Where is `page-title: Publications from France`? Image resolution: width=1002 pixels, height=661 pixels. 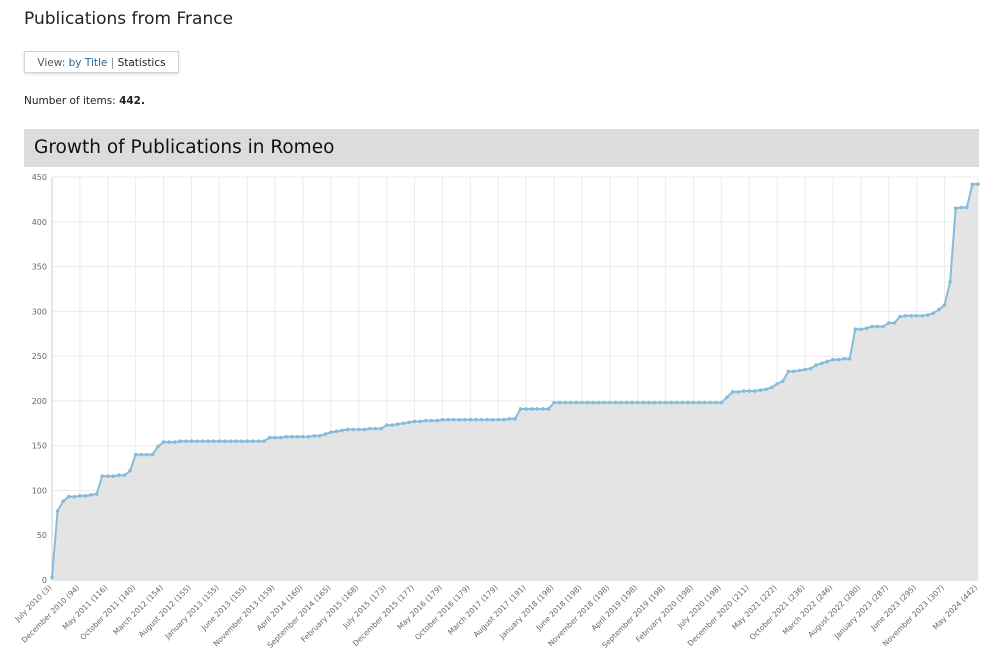
page-title: Publications from France is located at coordinates (129, 19).